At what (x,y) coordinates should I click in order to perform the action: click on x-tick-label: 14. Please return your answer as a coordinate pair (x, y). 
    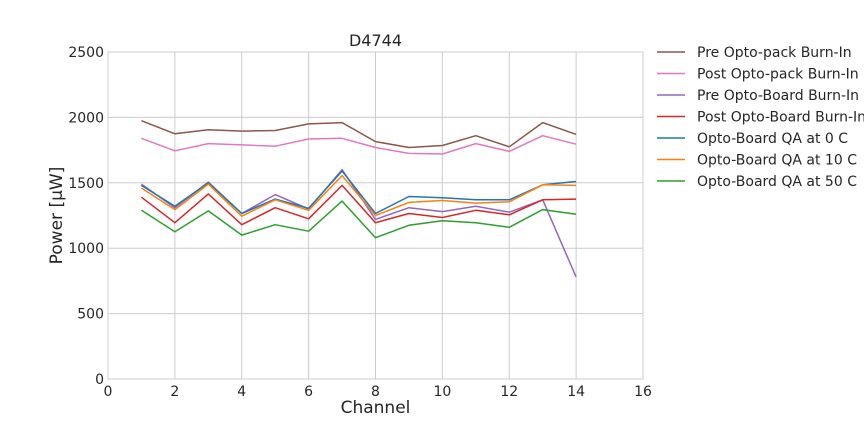
    Looking at the image, I should click on (576, 392).